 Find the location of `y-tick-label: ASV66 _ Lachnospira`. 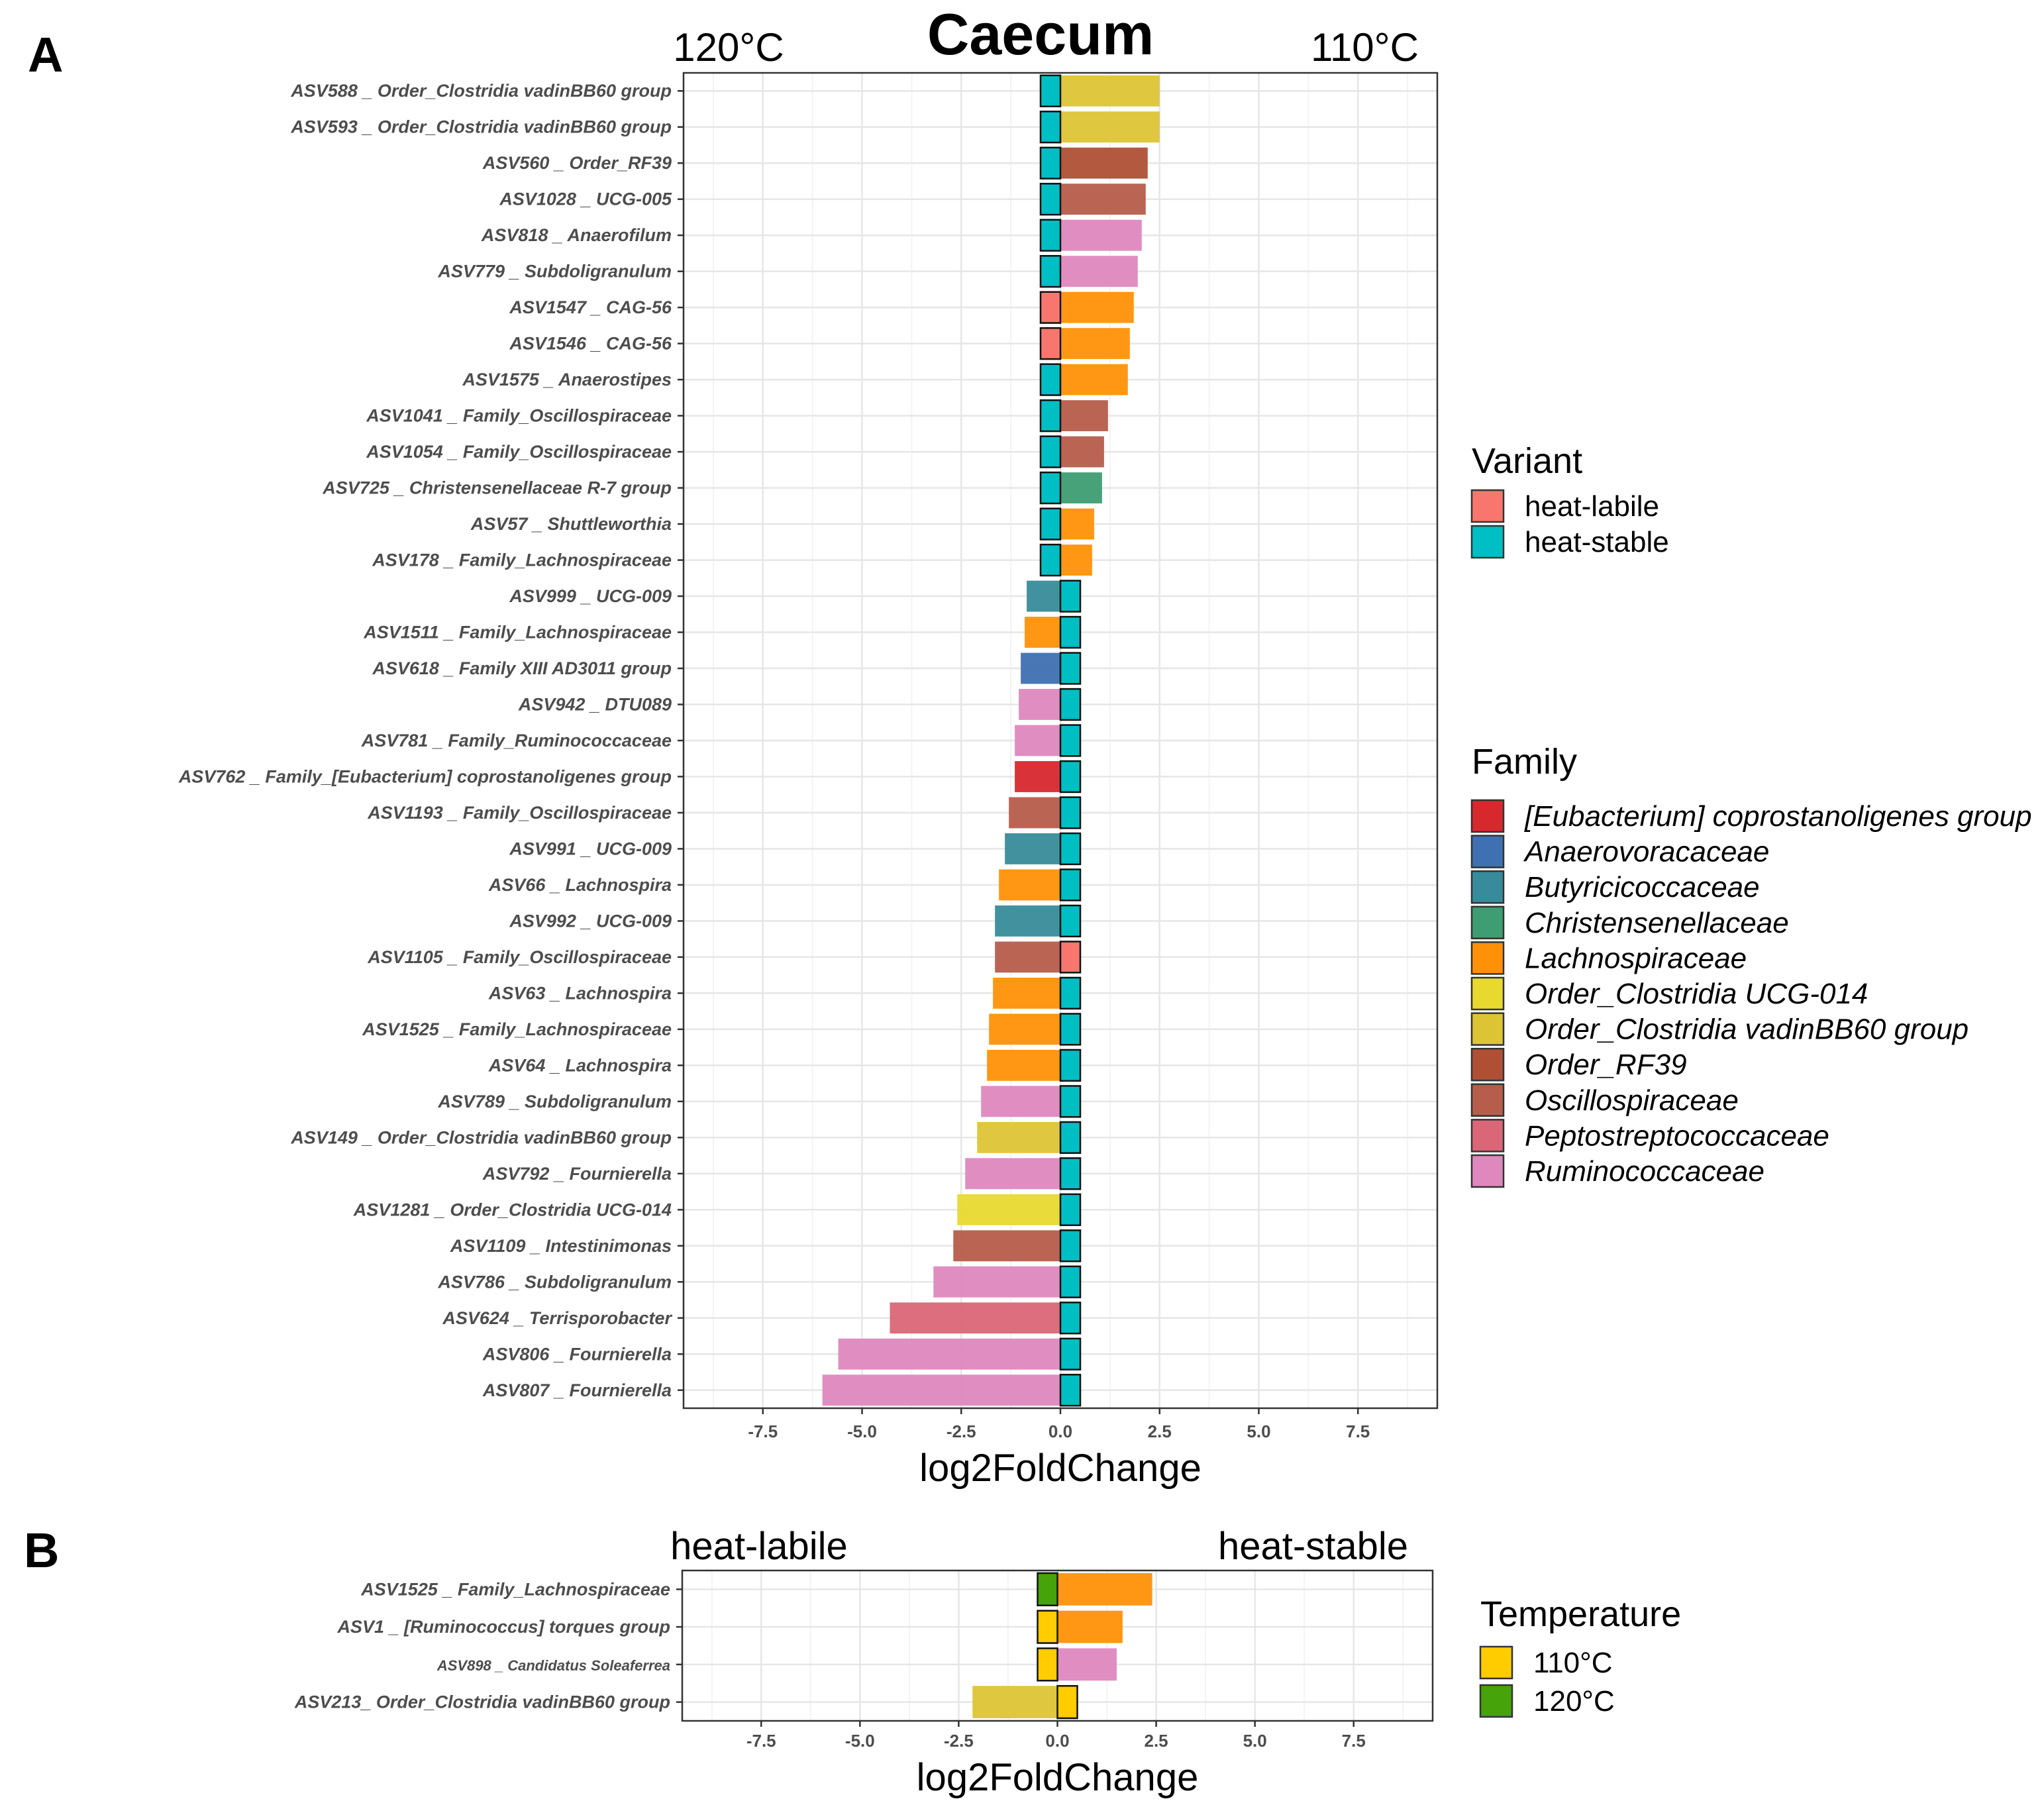

y-tick-label: ASV66 _ Lachnospira is located at coordinates (580, 885).